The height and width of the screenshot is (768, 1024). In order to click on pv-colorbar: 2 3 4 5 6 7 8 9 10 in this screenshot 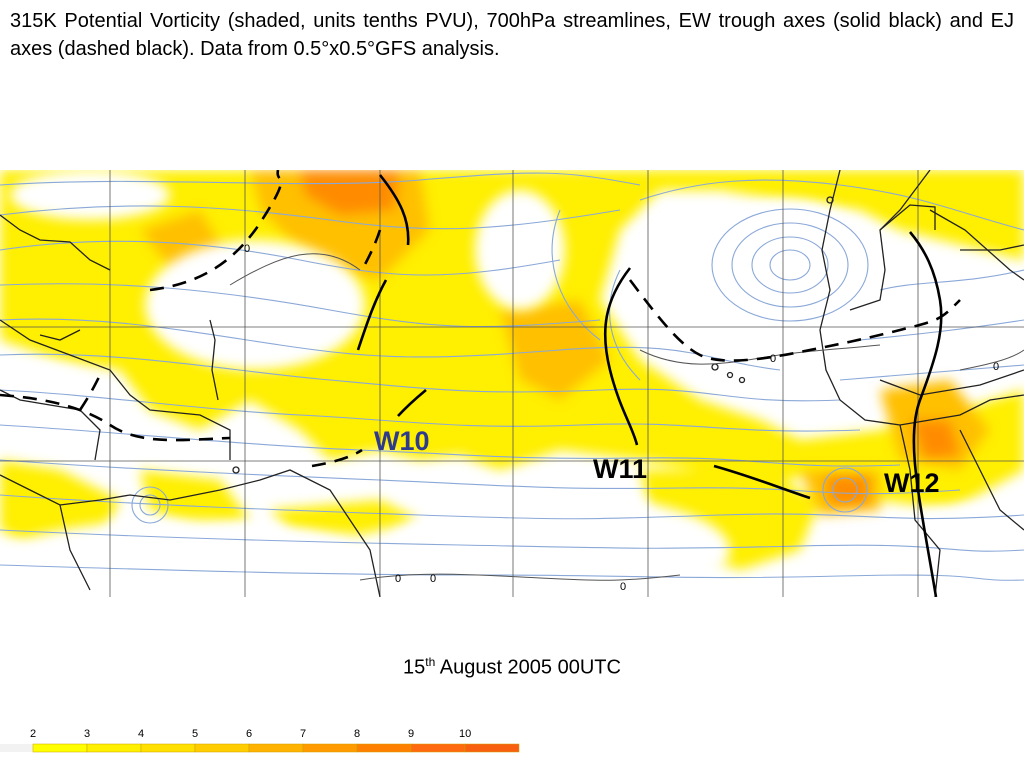, I will do `click(260, 740)`.